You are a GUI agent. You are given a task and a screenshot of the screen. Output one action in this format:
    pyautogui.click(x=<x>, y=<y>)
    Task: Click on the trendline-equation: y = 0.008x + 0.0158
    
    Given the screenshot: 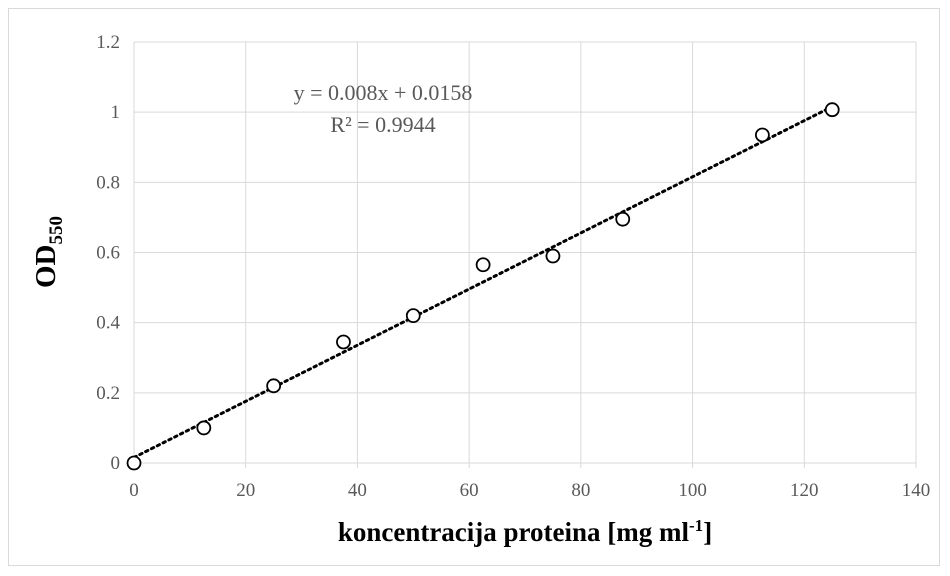 What is the action you would take?
    pyautogui.click(x=383, y=92)
    